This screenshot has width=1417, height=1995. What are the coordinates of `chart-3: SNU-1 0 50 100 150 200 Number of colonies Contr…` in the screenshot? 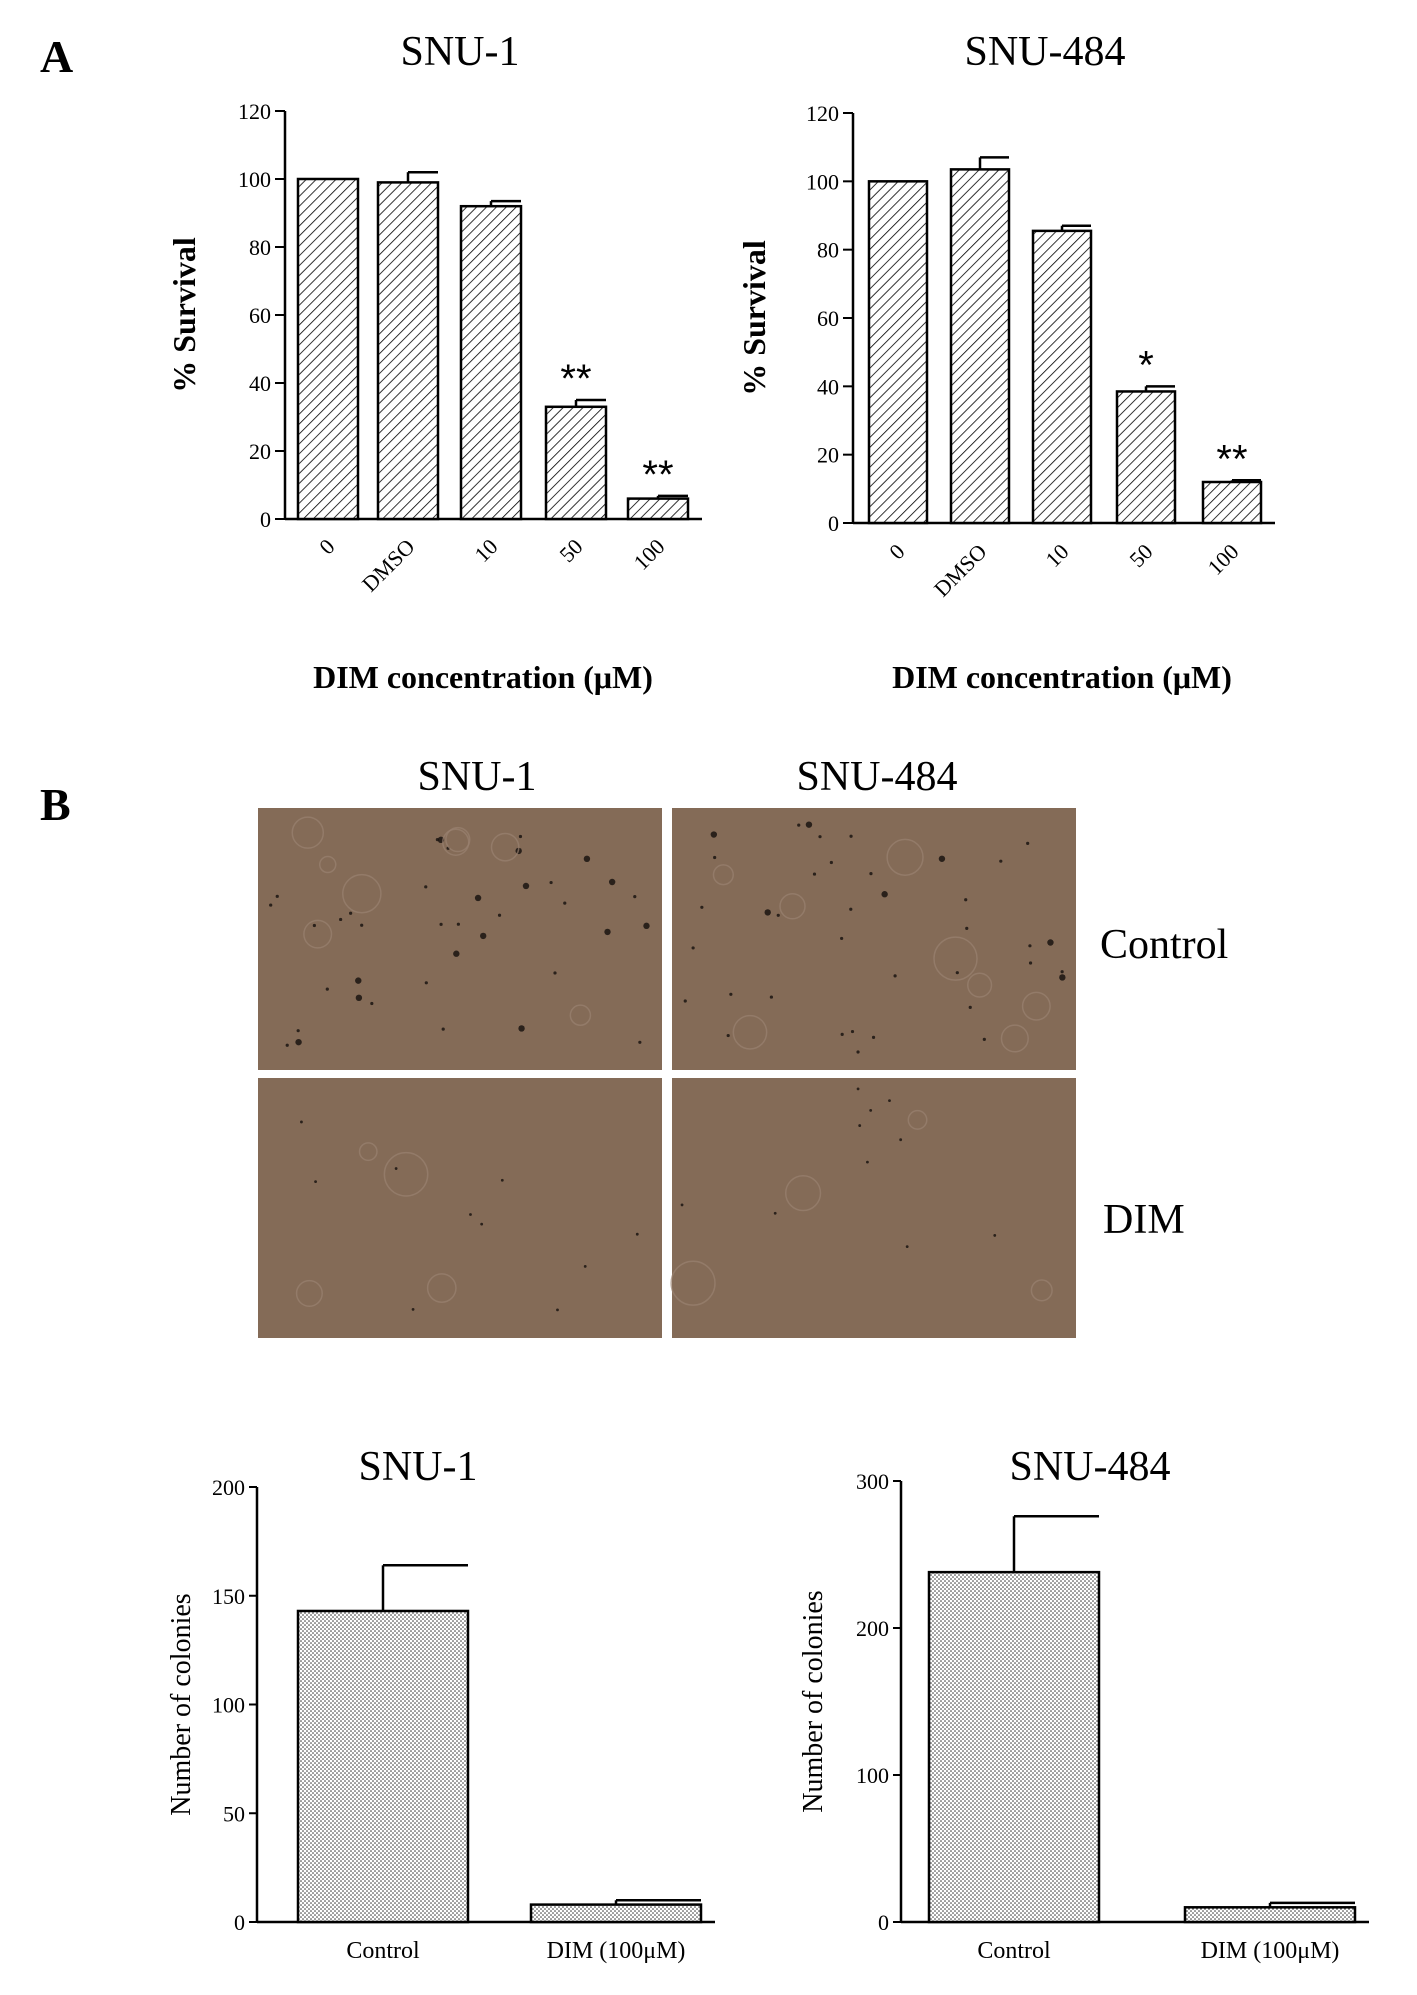 It's located at (440, 1704).